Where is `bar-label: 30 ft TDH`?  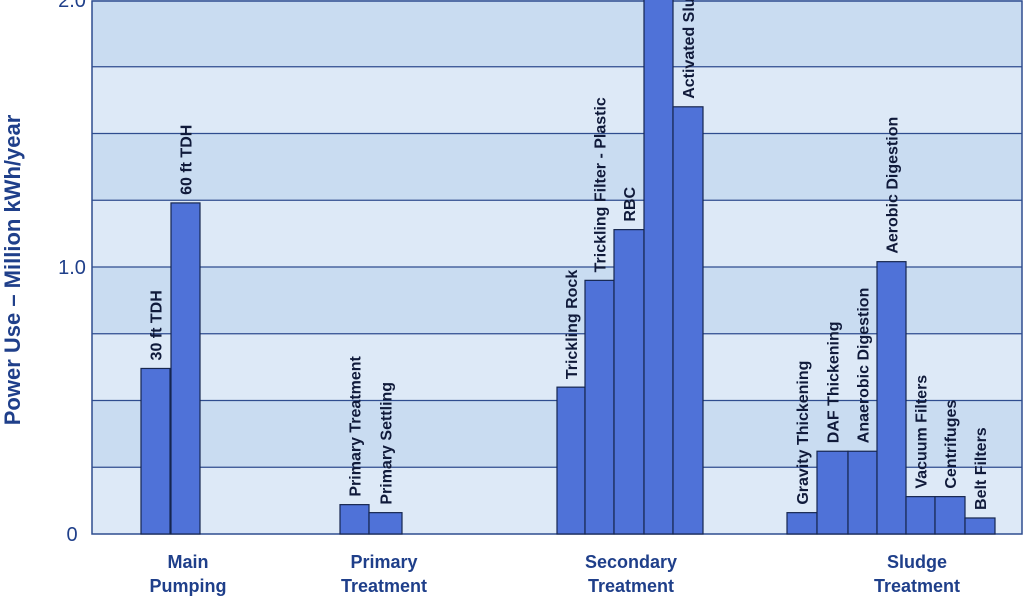 bar-label: 30 ft TDH is located at coordinates (157, 325).